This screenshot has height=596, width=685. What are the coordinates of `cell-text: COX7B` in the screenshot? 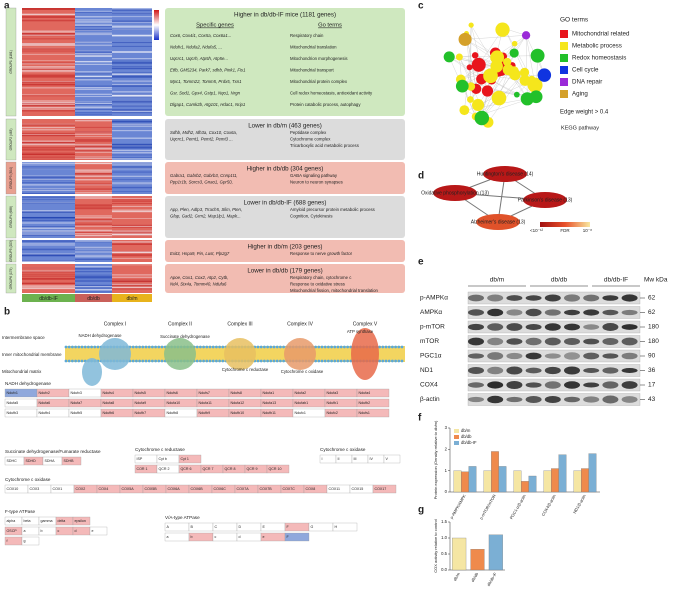 It's located at (266, 489).